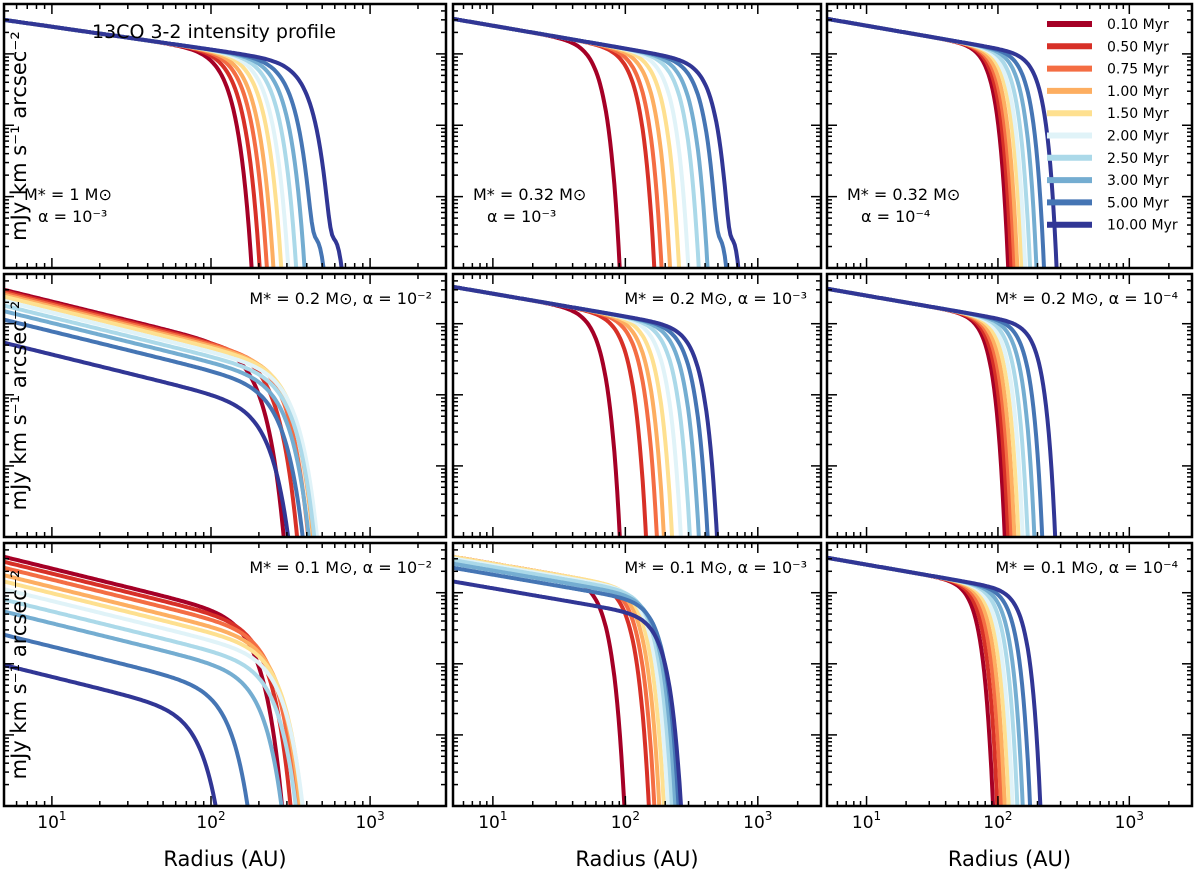 Image resolution: width=1200 pixels, height=872 pixels. I want to click on legend-label: 2.00 Myr, so click(1138, 137).